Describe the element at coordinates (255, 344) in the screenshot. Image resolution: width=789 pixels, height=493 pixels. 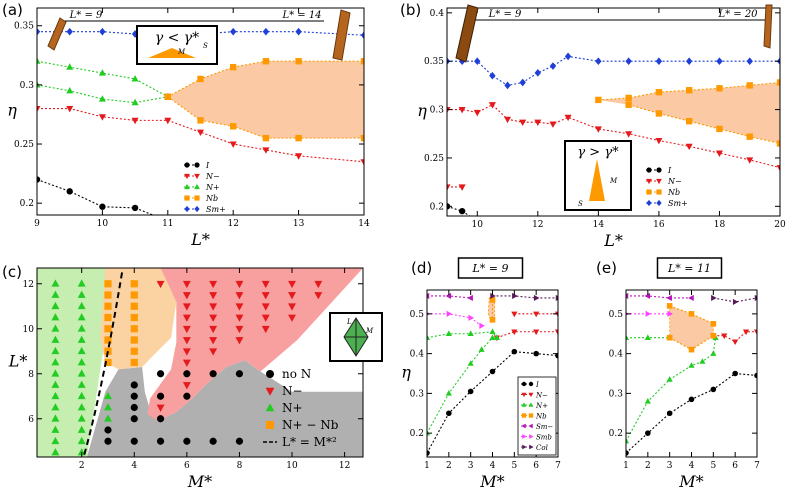
I see `region-n-` at that location.